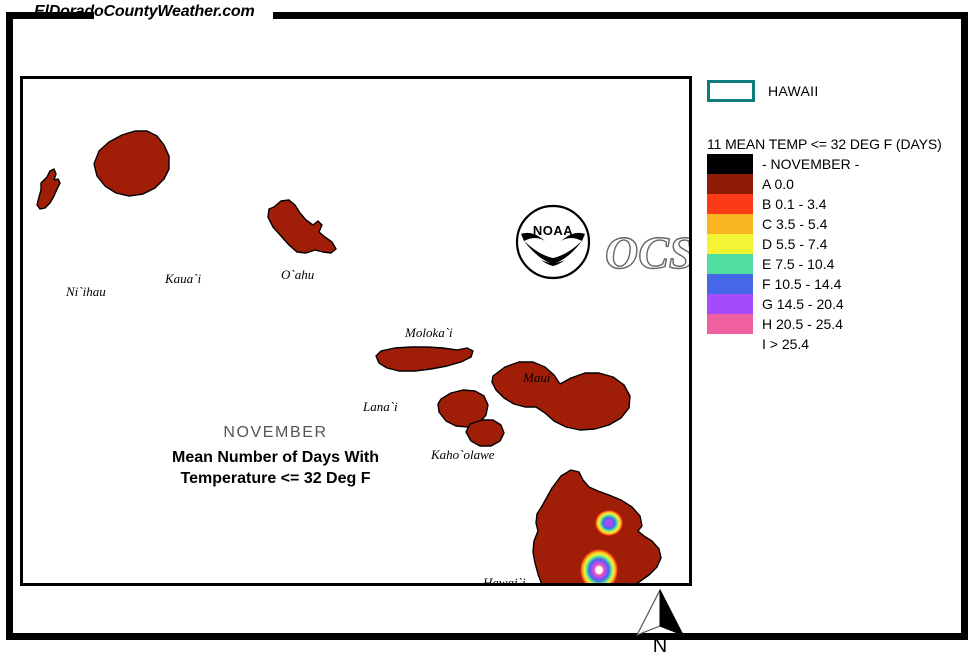 This screenshot has height=659, width=980. I want to click on island-label-oahu: O`ahu, so click(298, 274).